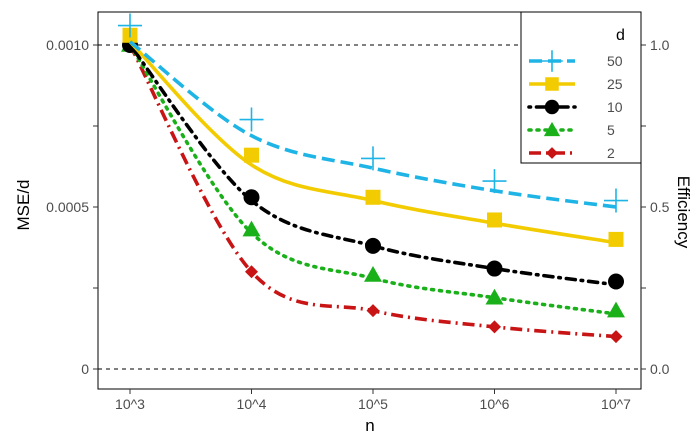  I want to click on y2-tick-label: 1.0, so click(660, 45).